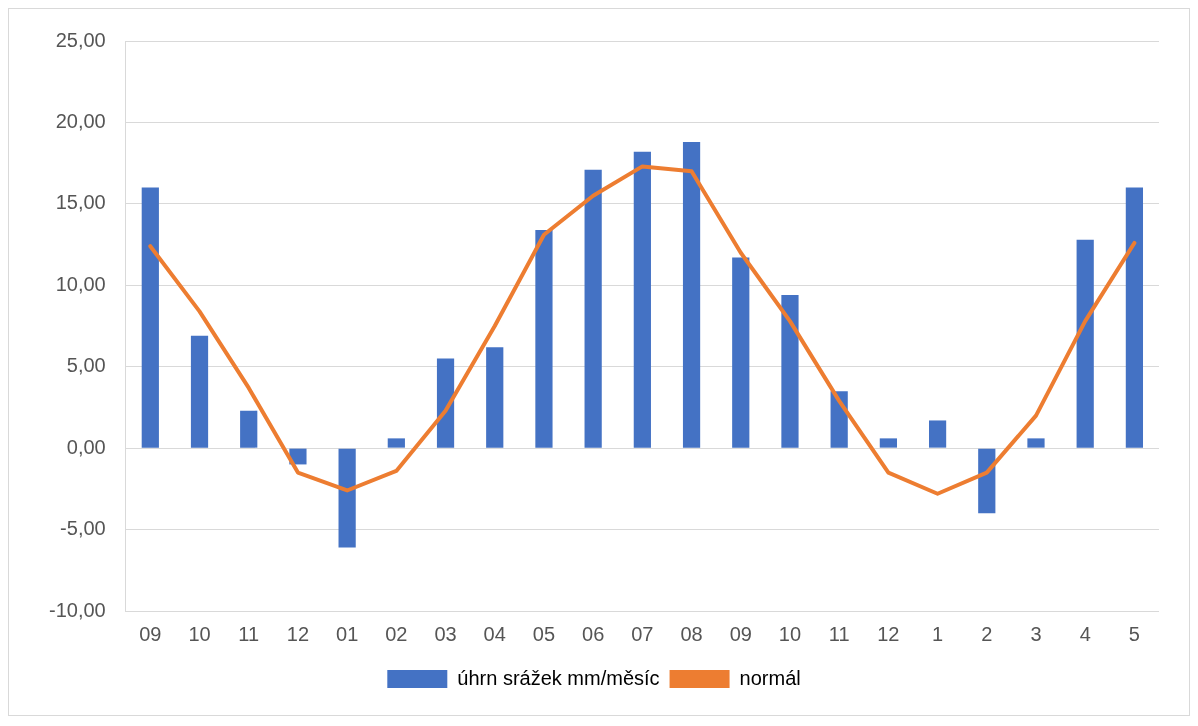 This screenshot has height=726, width=1198. I want to click on y-tick-label: 25,00, so click(80, 39).